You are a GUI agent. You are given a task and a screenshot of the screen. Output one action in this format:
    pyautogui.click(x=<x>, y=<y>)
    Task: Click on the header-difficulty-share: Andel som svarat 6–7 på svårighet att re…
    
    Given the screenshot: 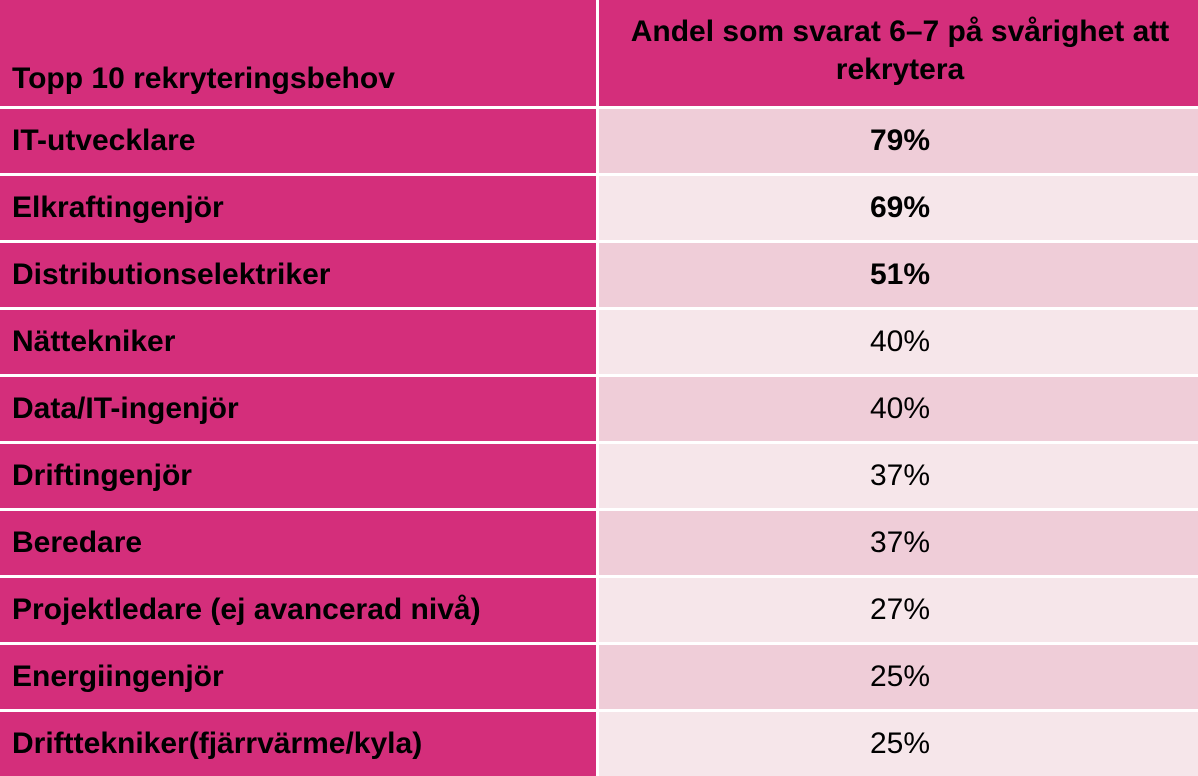 What is the action you would take?
    pyautogui.click(x=898, y=53)
    